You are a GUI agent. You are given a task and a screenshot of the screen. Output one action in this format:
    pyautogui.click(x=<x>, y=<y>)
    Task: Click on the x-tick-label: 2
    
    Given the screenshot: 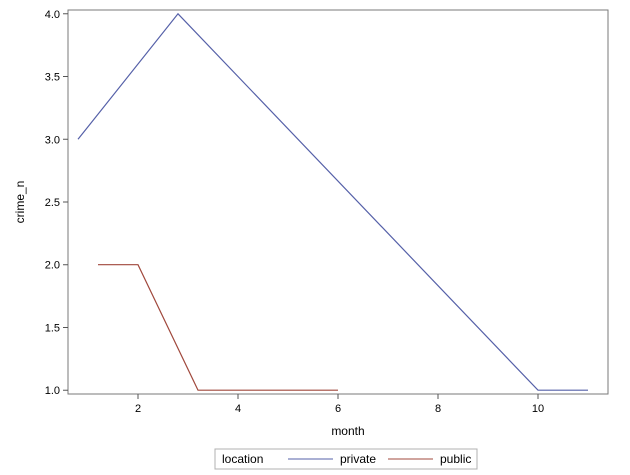 What is the action you would take?
    pyautogui.click(x=138, y=409)
    